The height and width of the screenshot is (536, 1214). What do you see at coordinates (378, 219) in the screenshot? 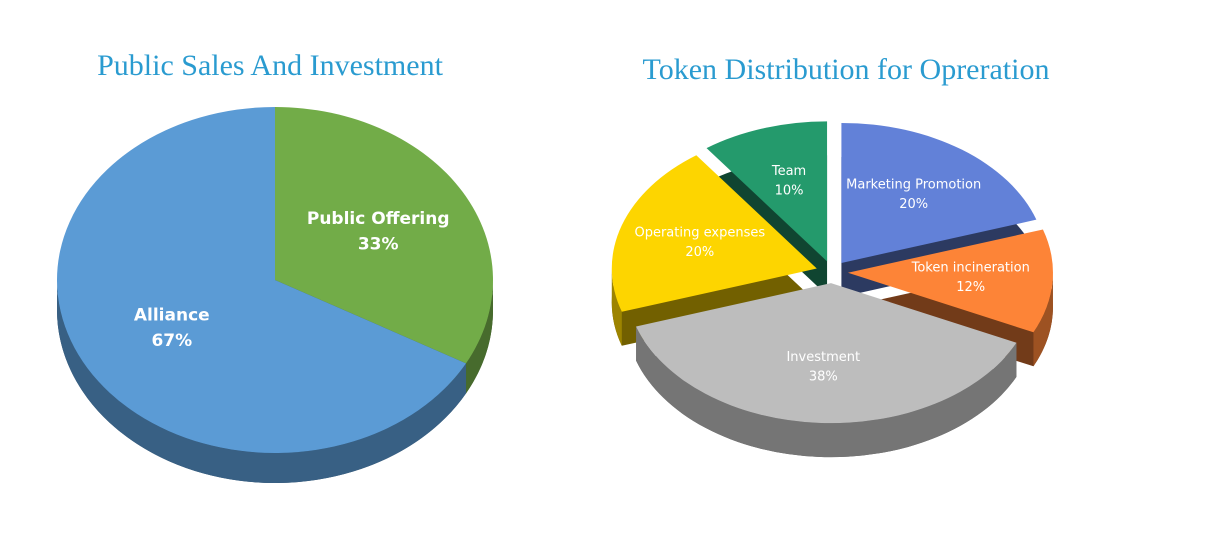
I see `slice-label: Public Offering` at bounding box center [378, 219].